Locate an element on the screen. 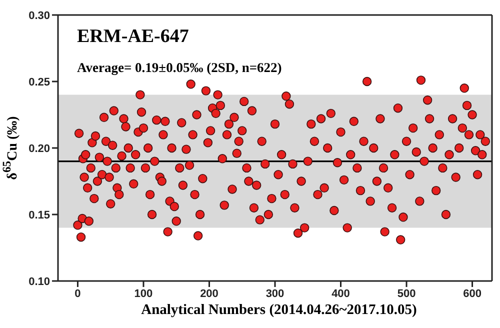  y-tick-label: 0.20 is located at coordinates (39, 148).